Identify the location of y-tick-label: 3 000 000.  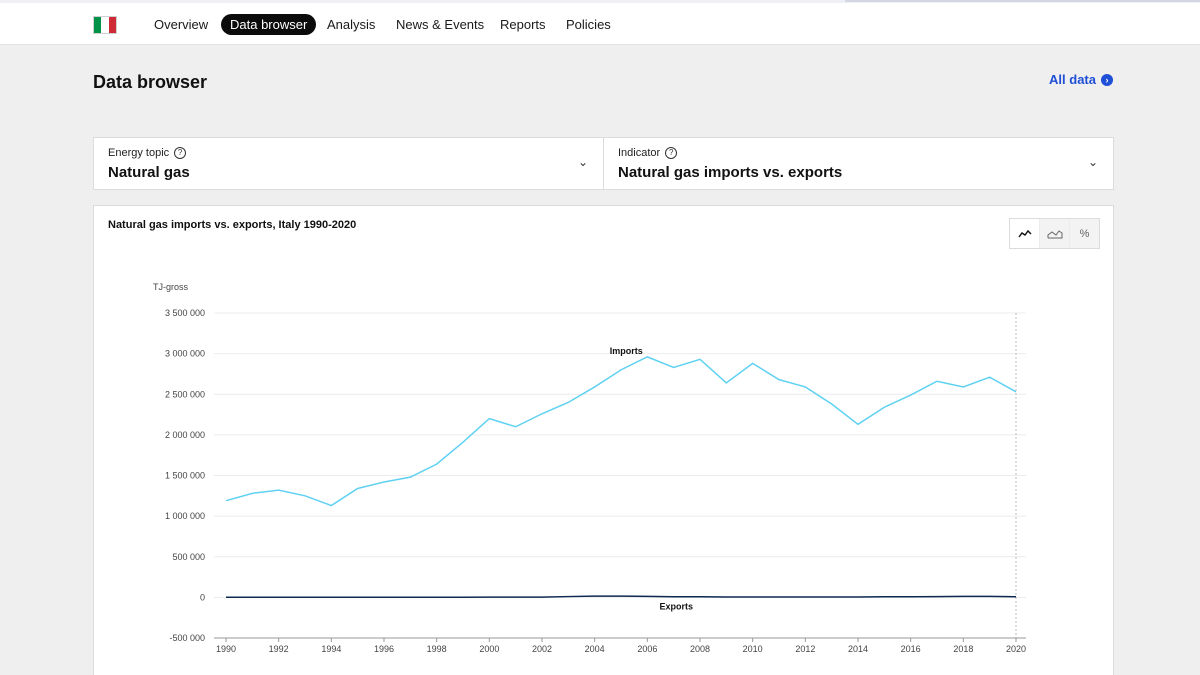
(185, 354).